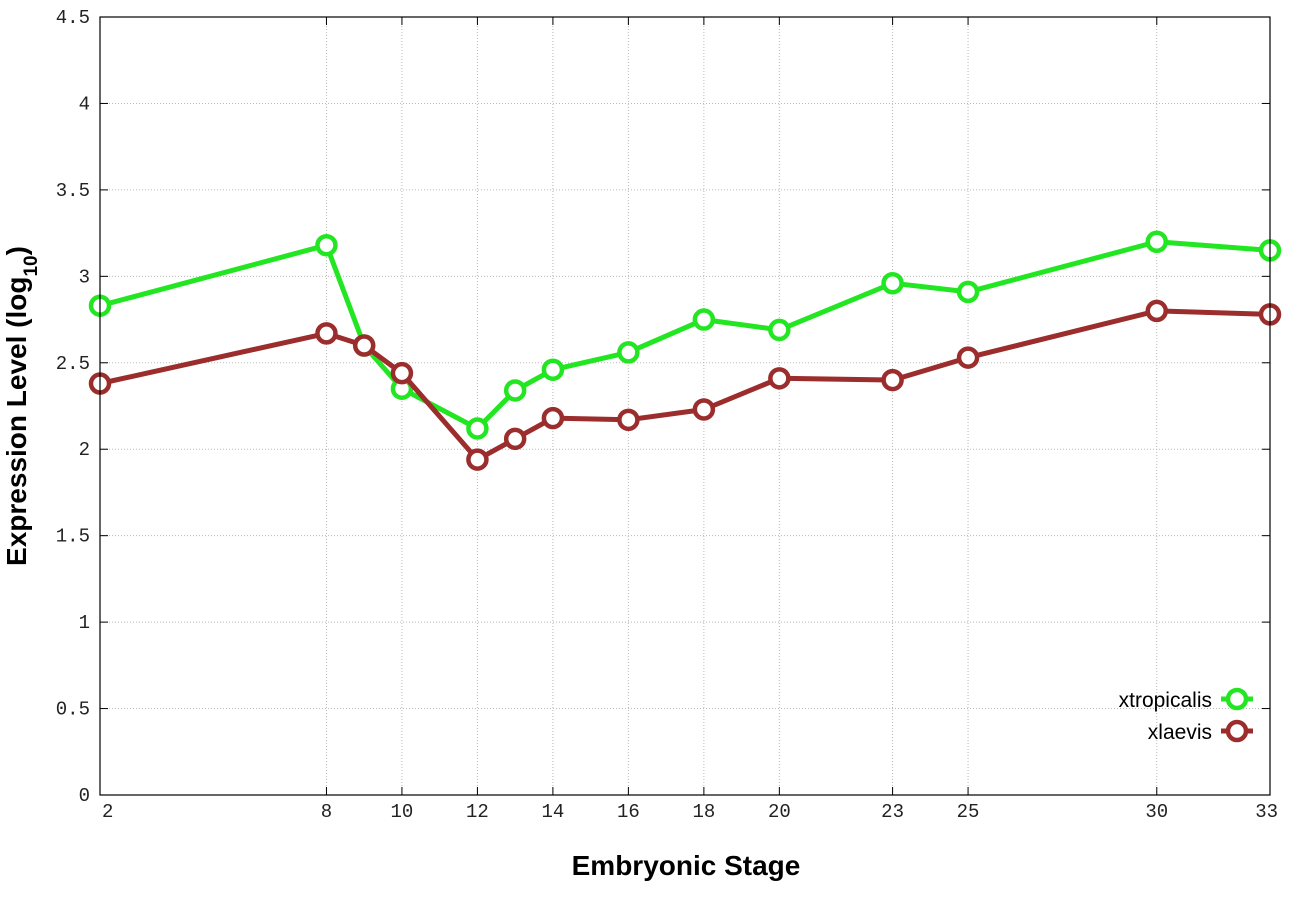  I want to click on x-tick-label: 10, so click(402, 812).